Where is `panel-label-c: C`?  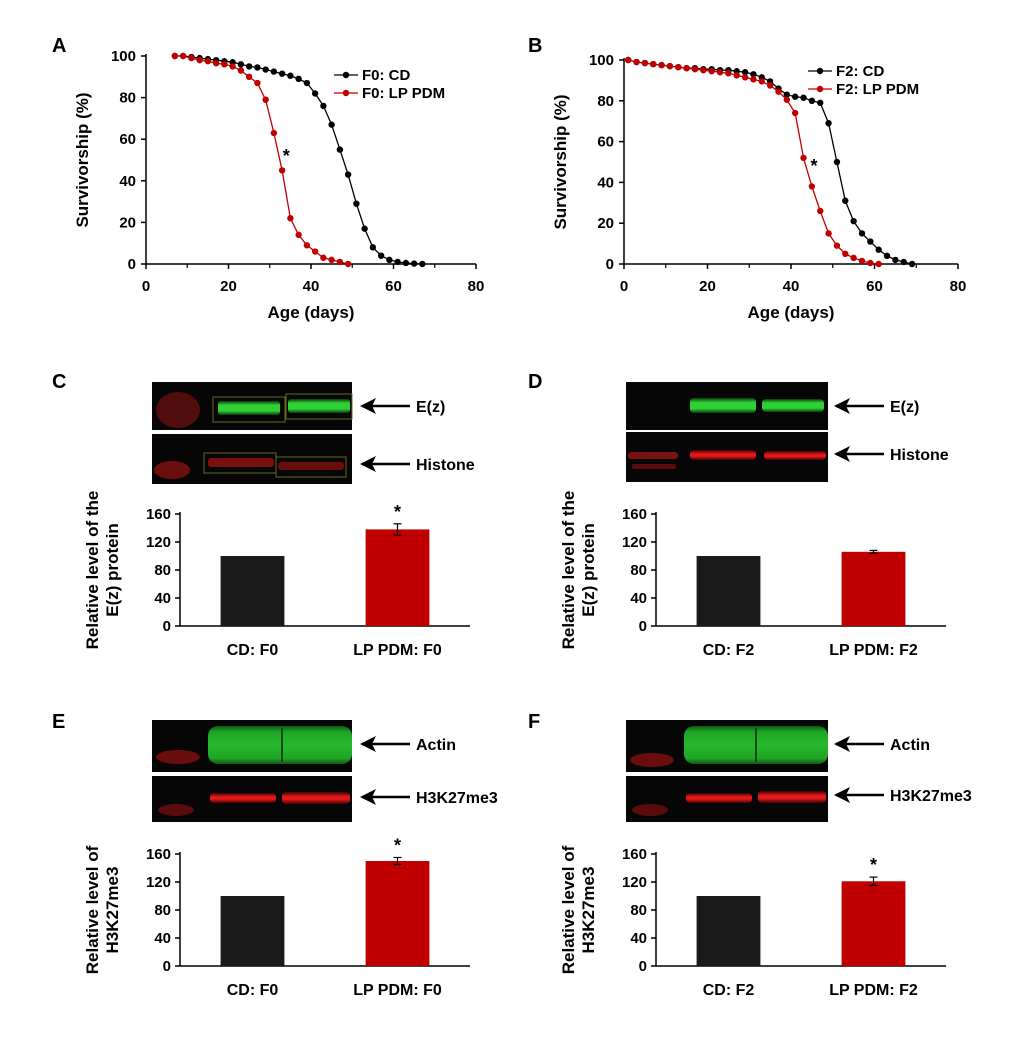
panel-label-c: C is located at coordinates (59, 382).